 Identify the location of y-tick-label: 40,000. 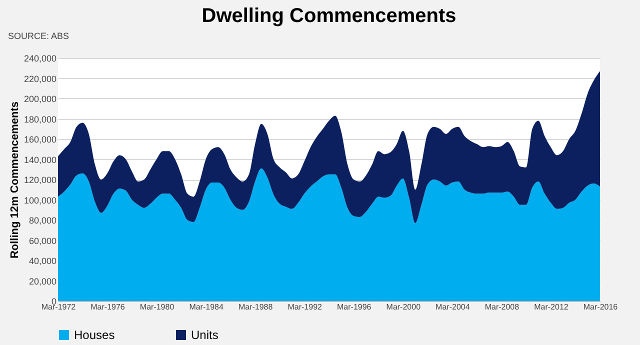
(42, 261).